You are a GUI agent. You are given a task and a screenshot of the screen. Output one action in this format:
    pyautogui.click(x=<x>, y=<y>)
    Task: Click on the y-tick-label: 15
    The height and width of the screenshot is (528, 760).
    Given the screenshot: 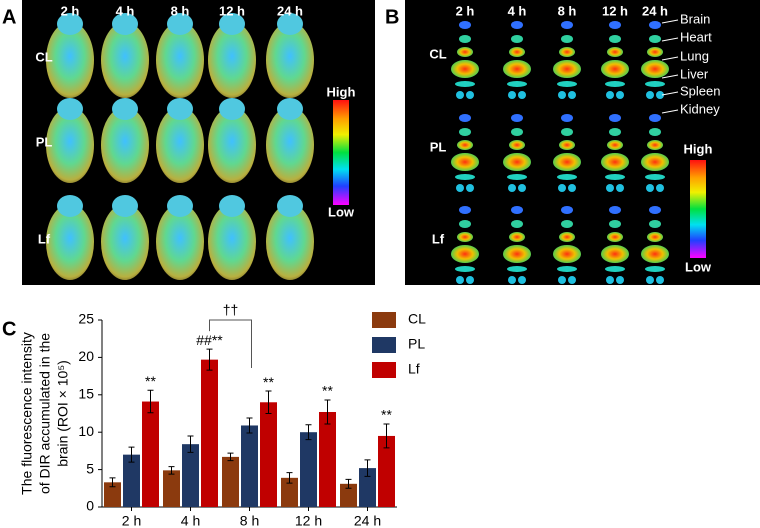 What is the action you would take?
    pyautogui.click(x=86, y=394)
    